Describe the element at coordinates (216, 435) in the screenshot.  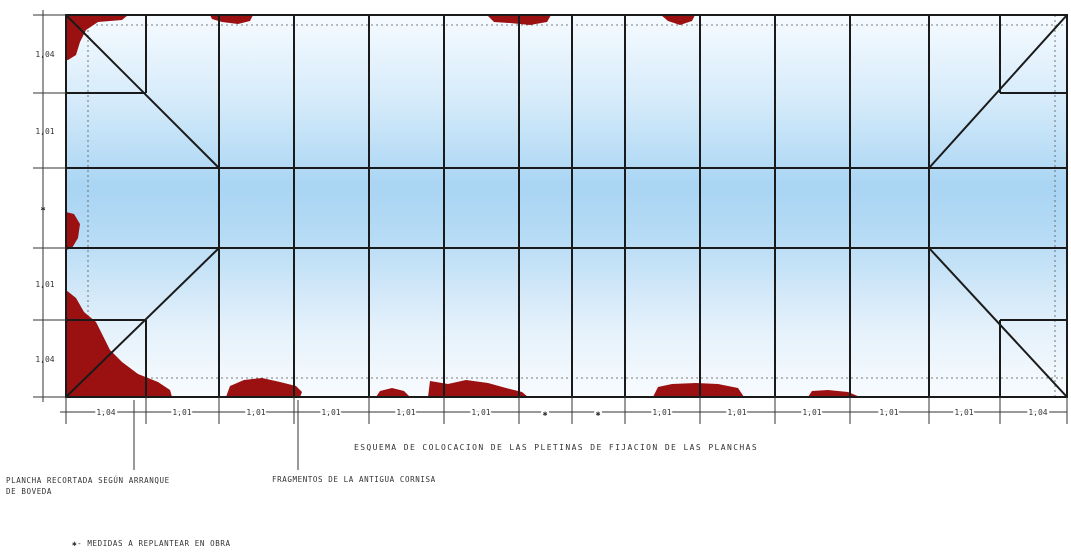
I see `leader-lines` at that location.